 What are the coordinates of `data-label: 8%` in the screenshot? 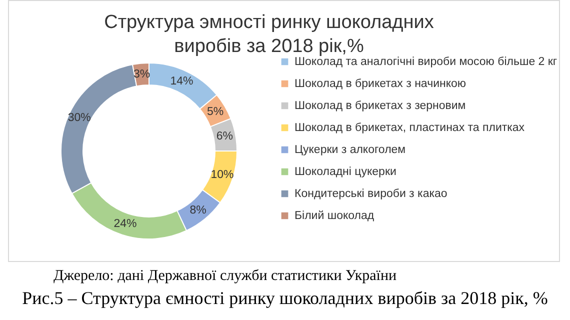 It's located at (198, 210).